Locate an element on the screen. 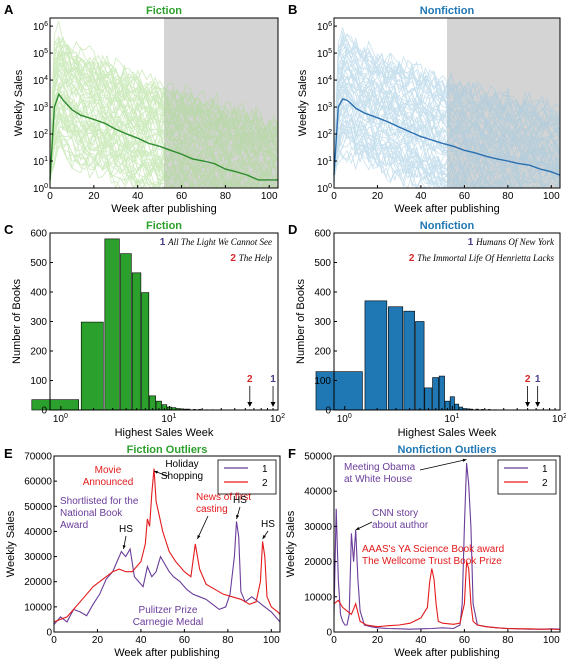 The height and width of the screenshot is (660, 566). annotation-rank: 1 is located at coordinates (538, 379).